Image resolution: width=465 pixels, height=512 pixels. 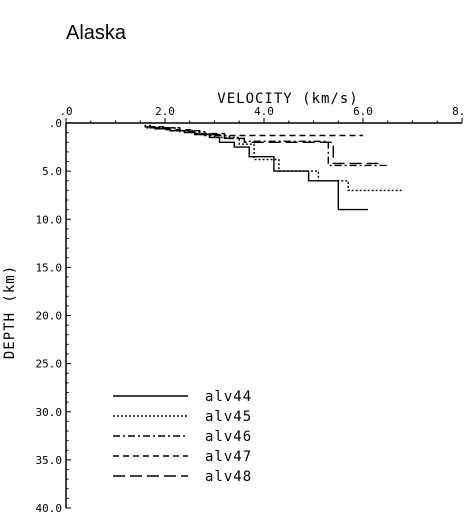 What do you see at coordinates (256, 130) in the screenshot?
I see `series-line-alv47` at bounding box center [256, 130].